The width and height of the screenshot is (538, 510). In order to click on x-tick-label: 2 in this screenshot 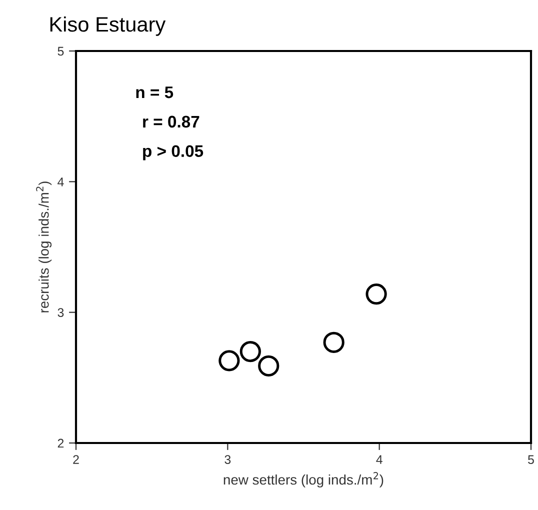, I will do `click(76, 459)`.